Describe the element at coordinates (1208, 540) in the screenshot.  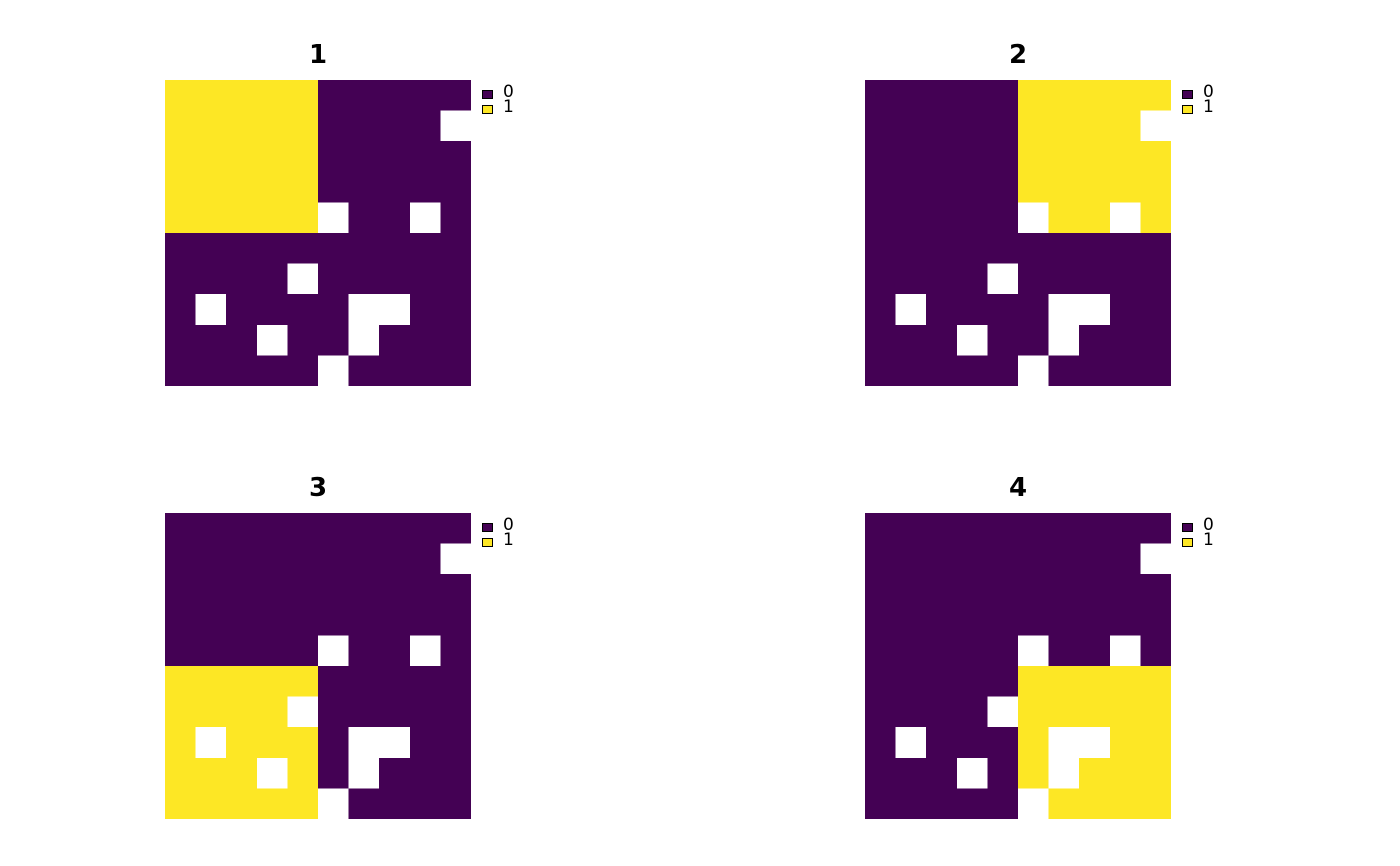
I see `legend-label: 1` at that location.